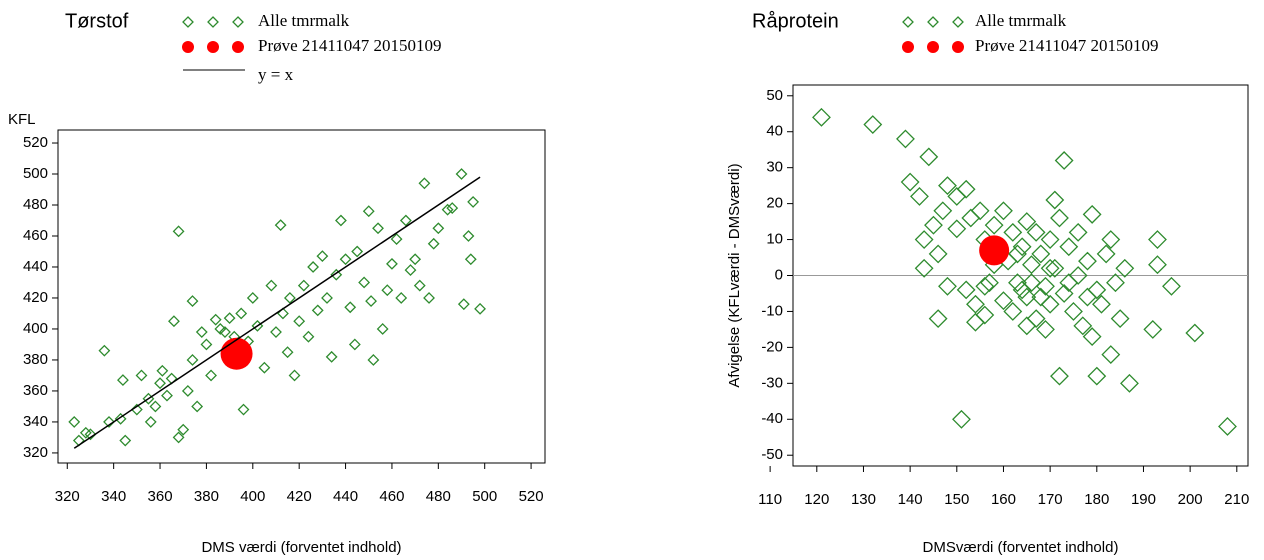 The image size is (1264, 560). Describe the element at coordinates (956, 499) in the screenshot. I see `x-tick-label: 150` at that location.